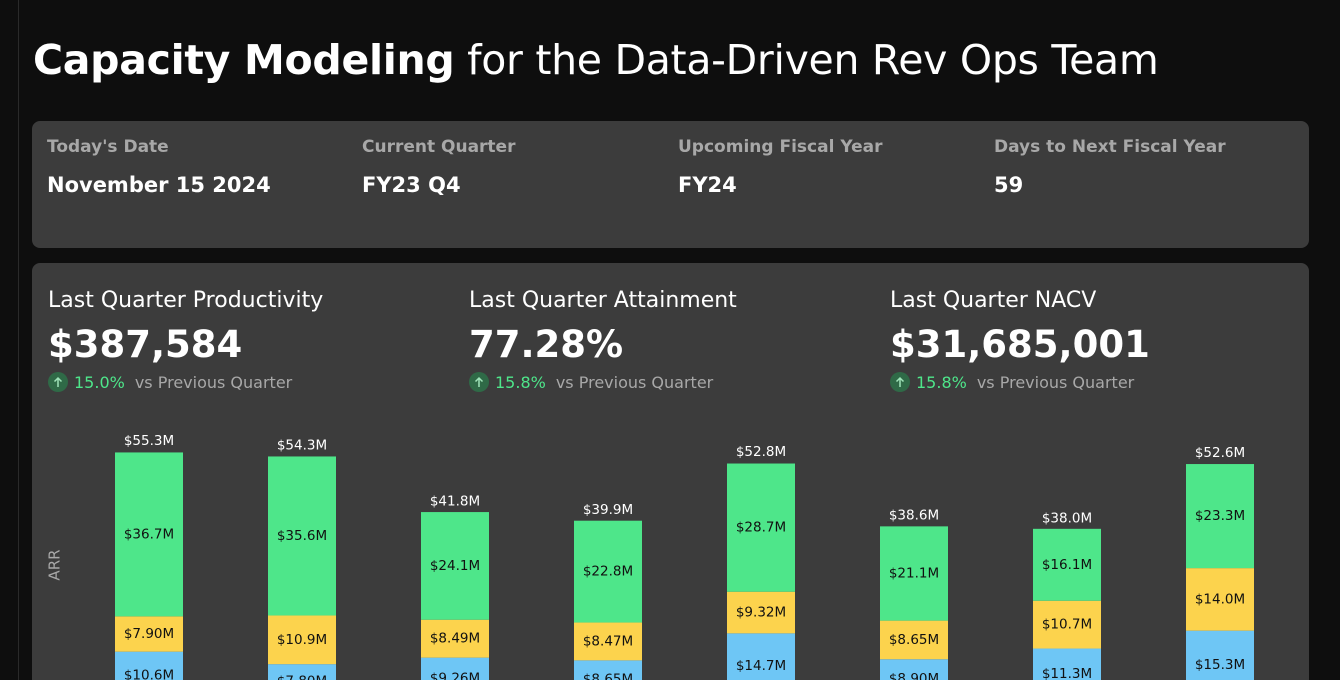 This screenshot has height=680, width=1340. Describe the element at coordinates (108, 147) in the screenshot. I see `info-label: Today's Date` at that location.